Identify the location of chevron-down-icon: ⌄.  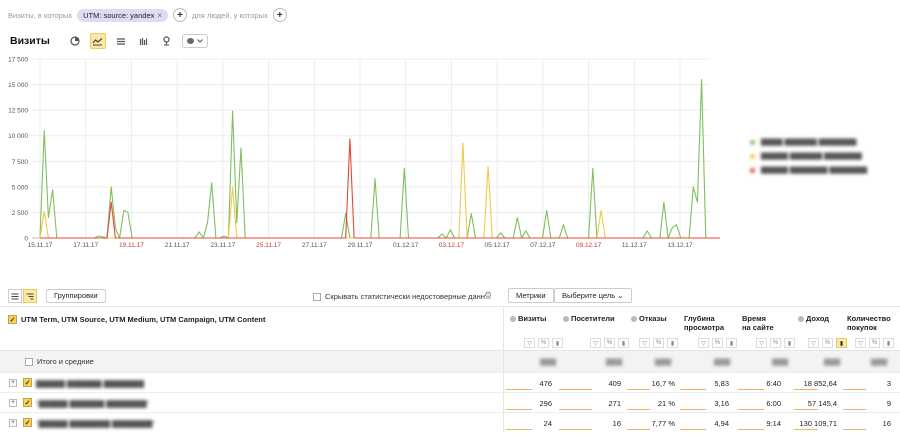
(620, 295).